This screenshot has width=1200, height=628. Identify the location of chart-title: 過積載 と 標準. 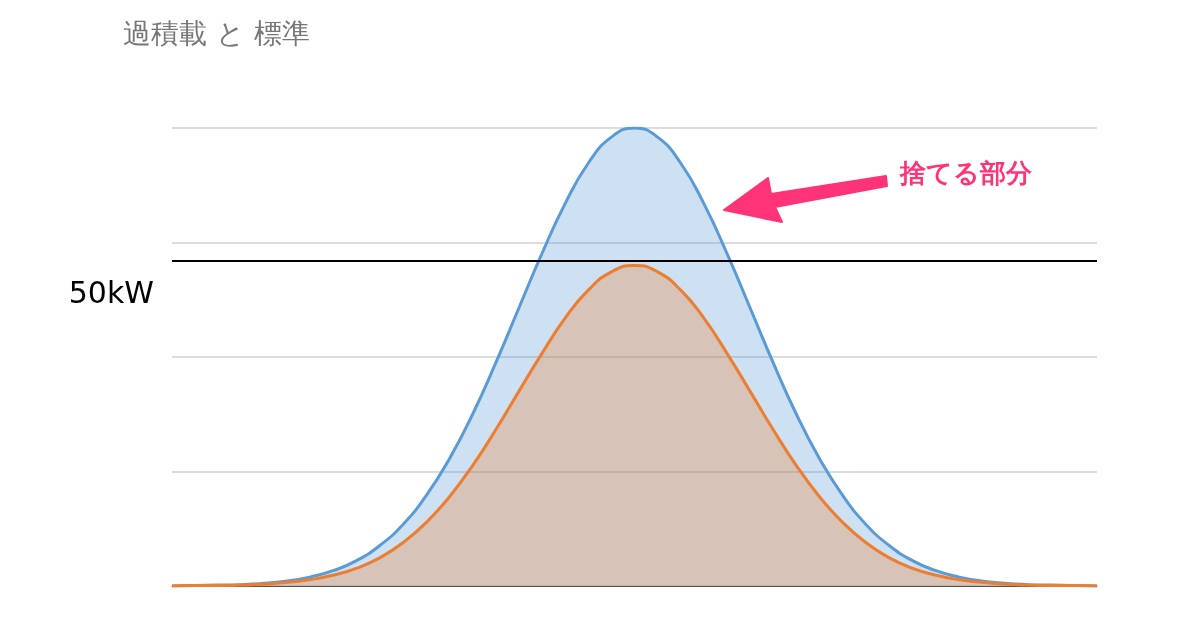
(216, 33).